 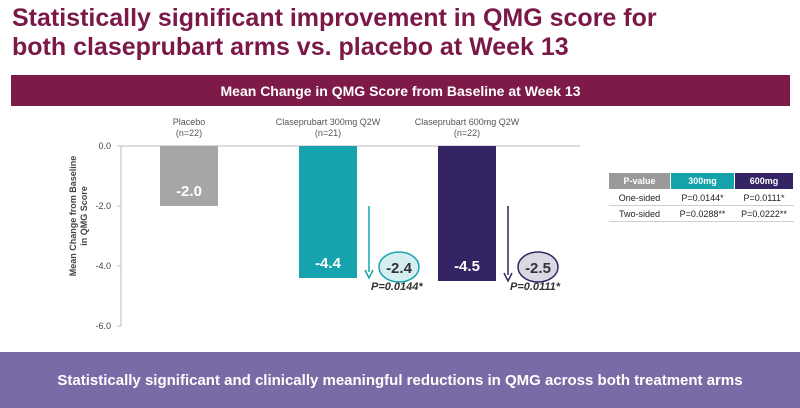 What do you see at coordinates (103, 266) in the screenshot?
I see `y-tick-label: -4.0` at bounding box center [103, 266].